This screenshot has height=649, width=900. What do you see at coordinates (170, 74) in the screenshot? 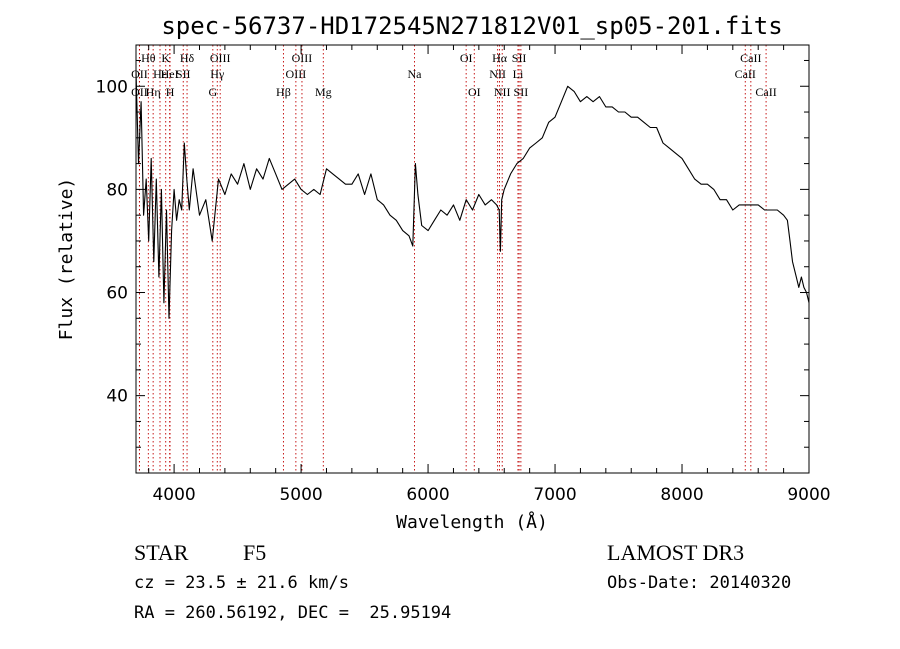
I see `line-label-7: HeI` at bounding box center [170, 74].